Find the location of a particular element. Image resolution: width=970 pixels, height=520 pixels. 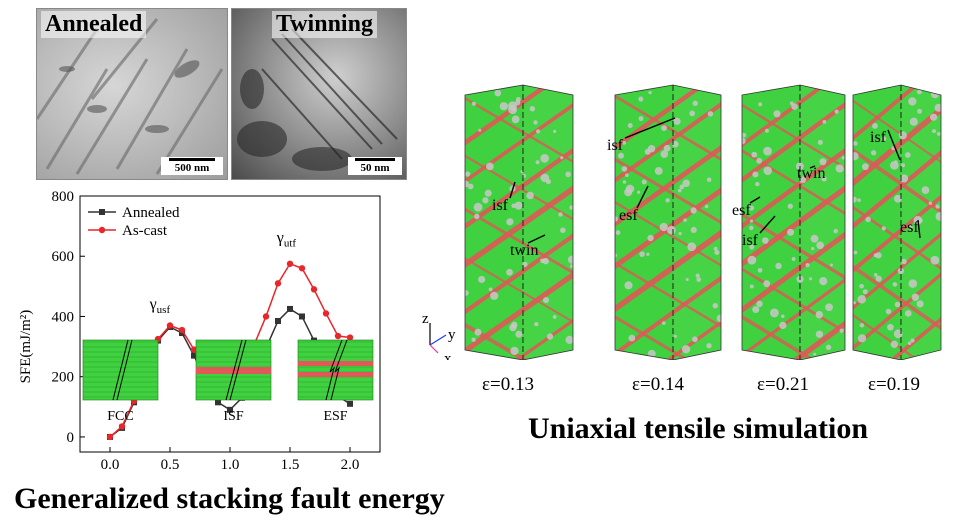

legend-marker is located at coordinates (102, 230).